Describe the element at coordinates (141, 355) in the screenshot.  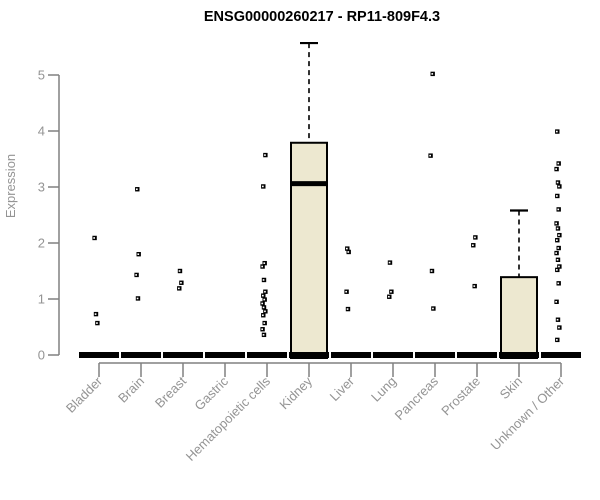
I see `zero-bar-brain` at that location.